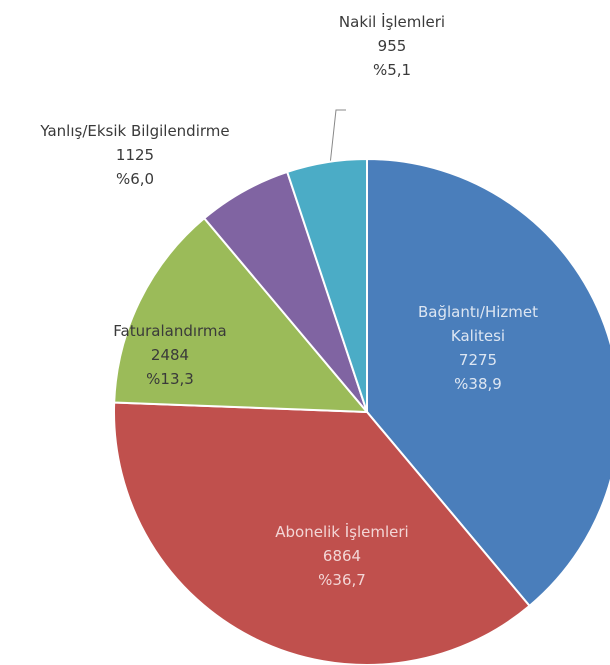  Describe the element at coordinates (477, 324) in the screenshot. I see `category-label: Bağlantı/Hizmet Kalitesi` at that location.